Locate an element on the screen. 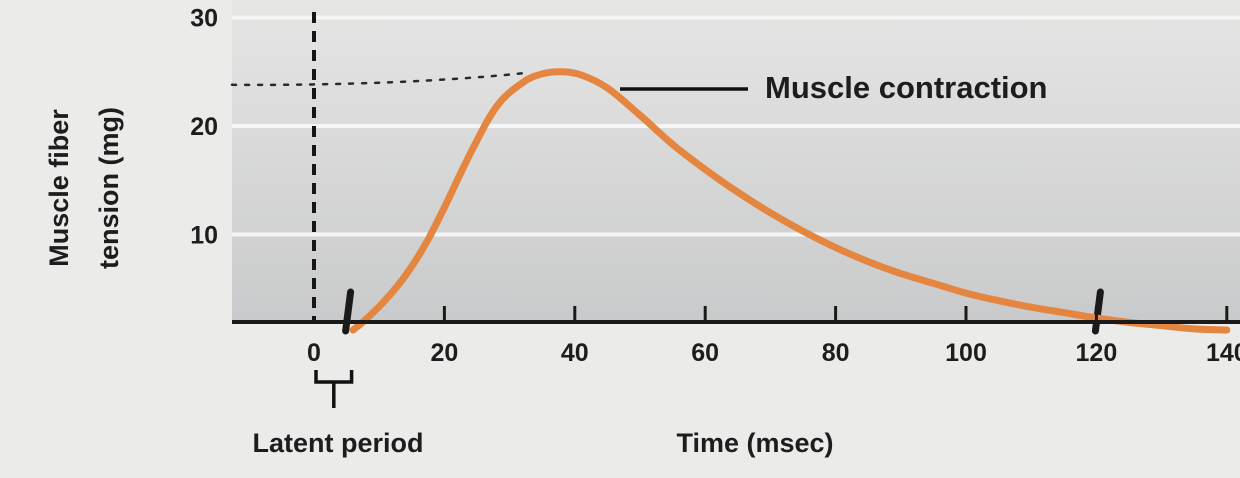 The height and width of the screenshot is (478, 1240). latent-period-bracket is located at coordinates (334, 389).